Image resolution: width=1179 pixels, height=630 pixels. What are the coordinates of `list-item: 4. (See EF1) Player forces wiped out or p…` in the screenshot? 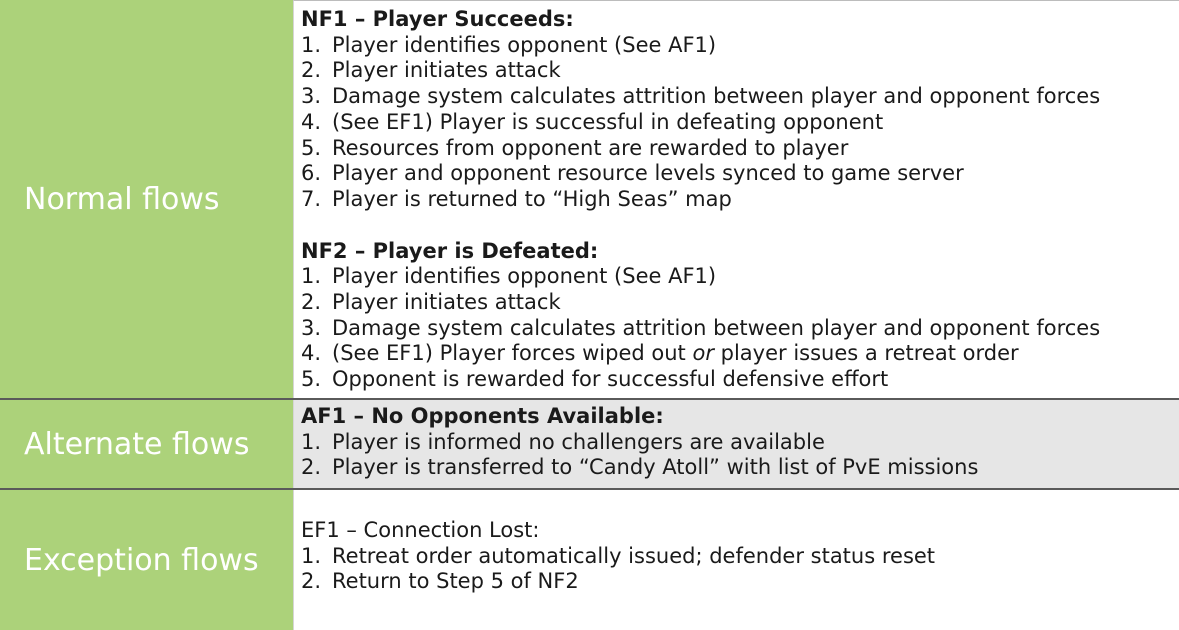 It's located at (660, 353).